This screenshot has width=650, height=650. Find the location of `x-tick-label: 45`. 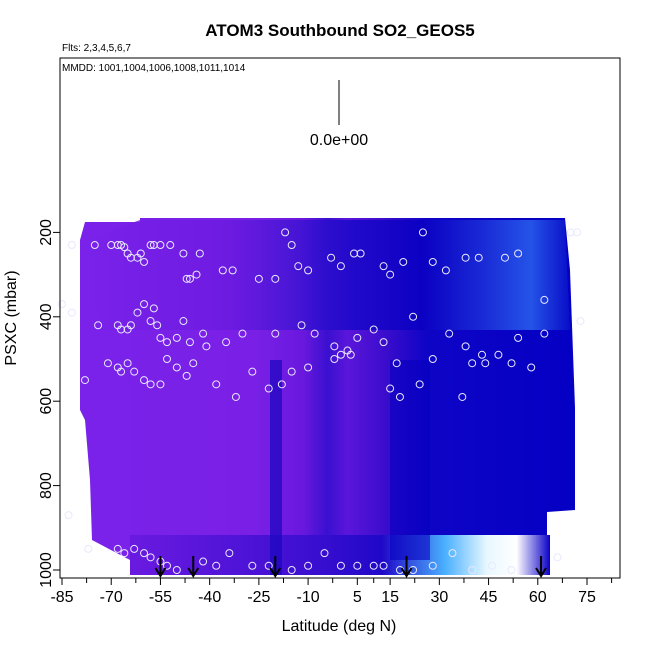

x-tick-label: 45 is located at coordinates (489, 597).